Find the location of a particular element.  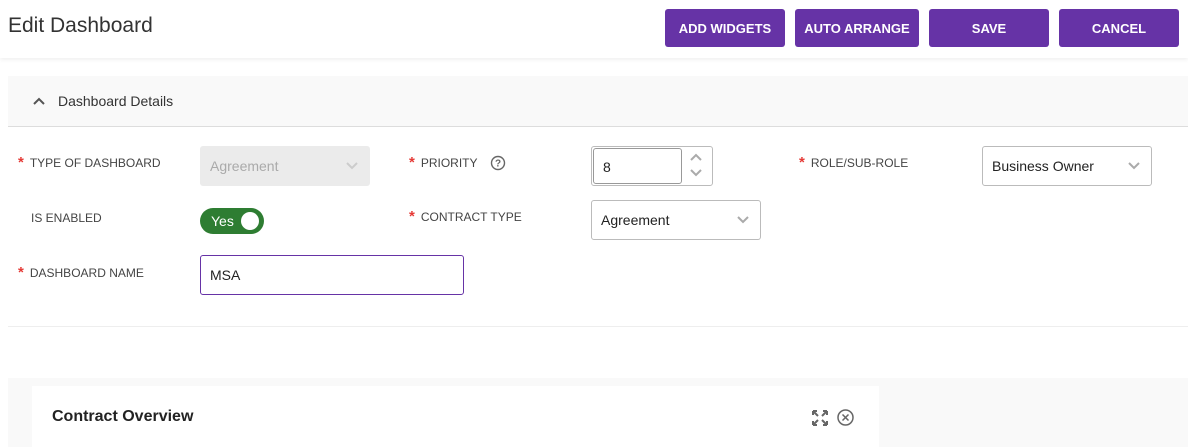

auto-arrange-button: AUTO ARRANGE is located at coordinates (857, 28).